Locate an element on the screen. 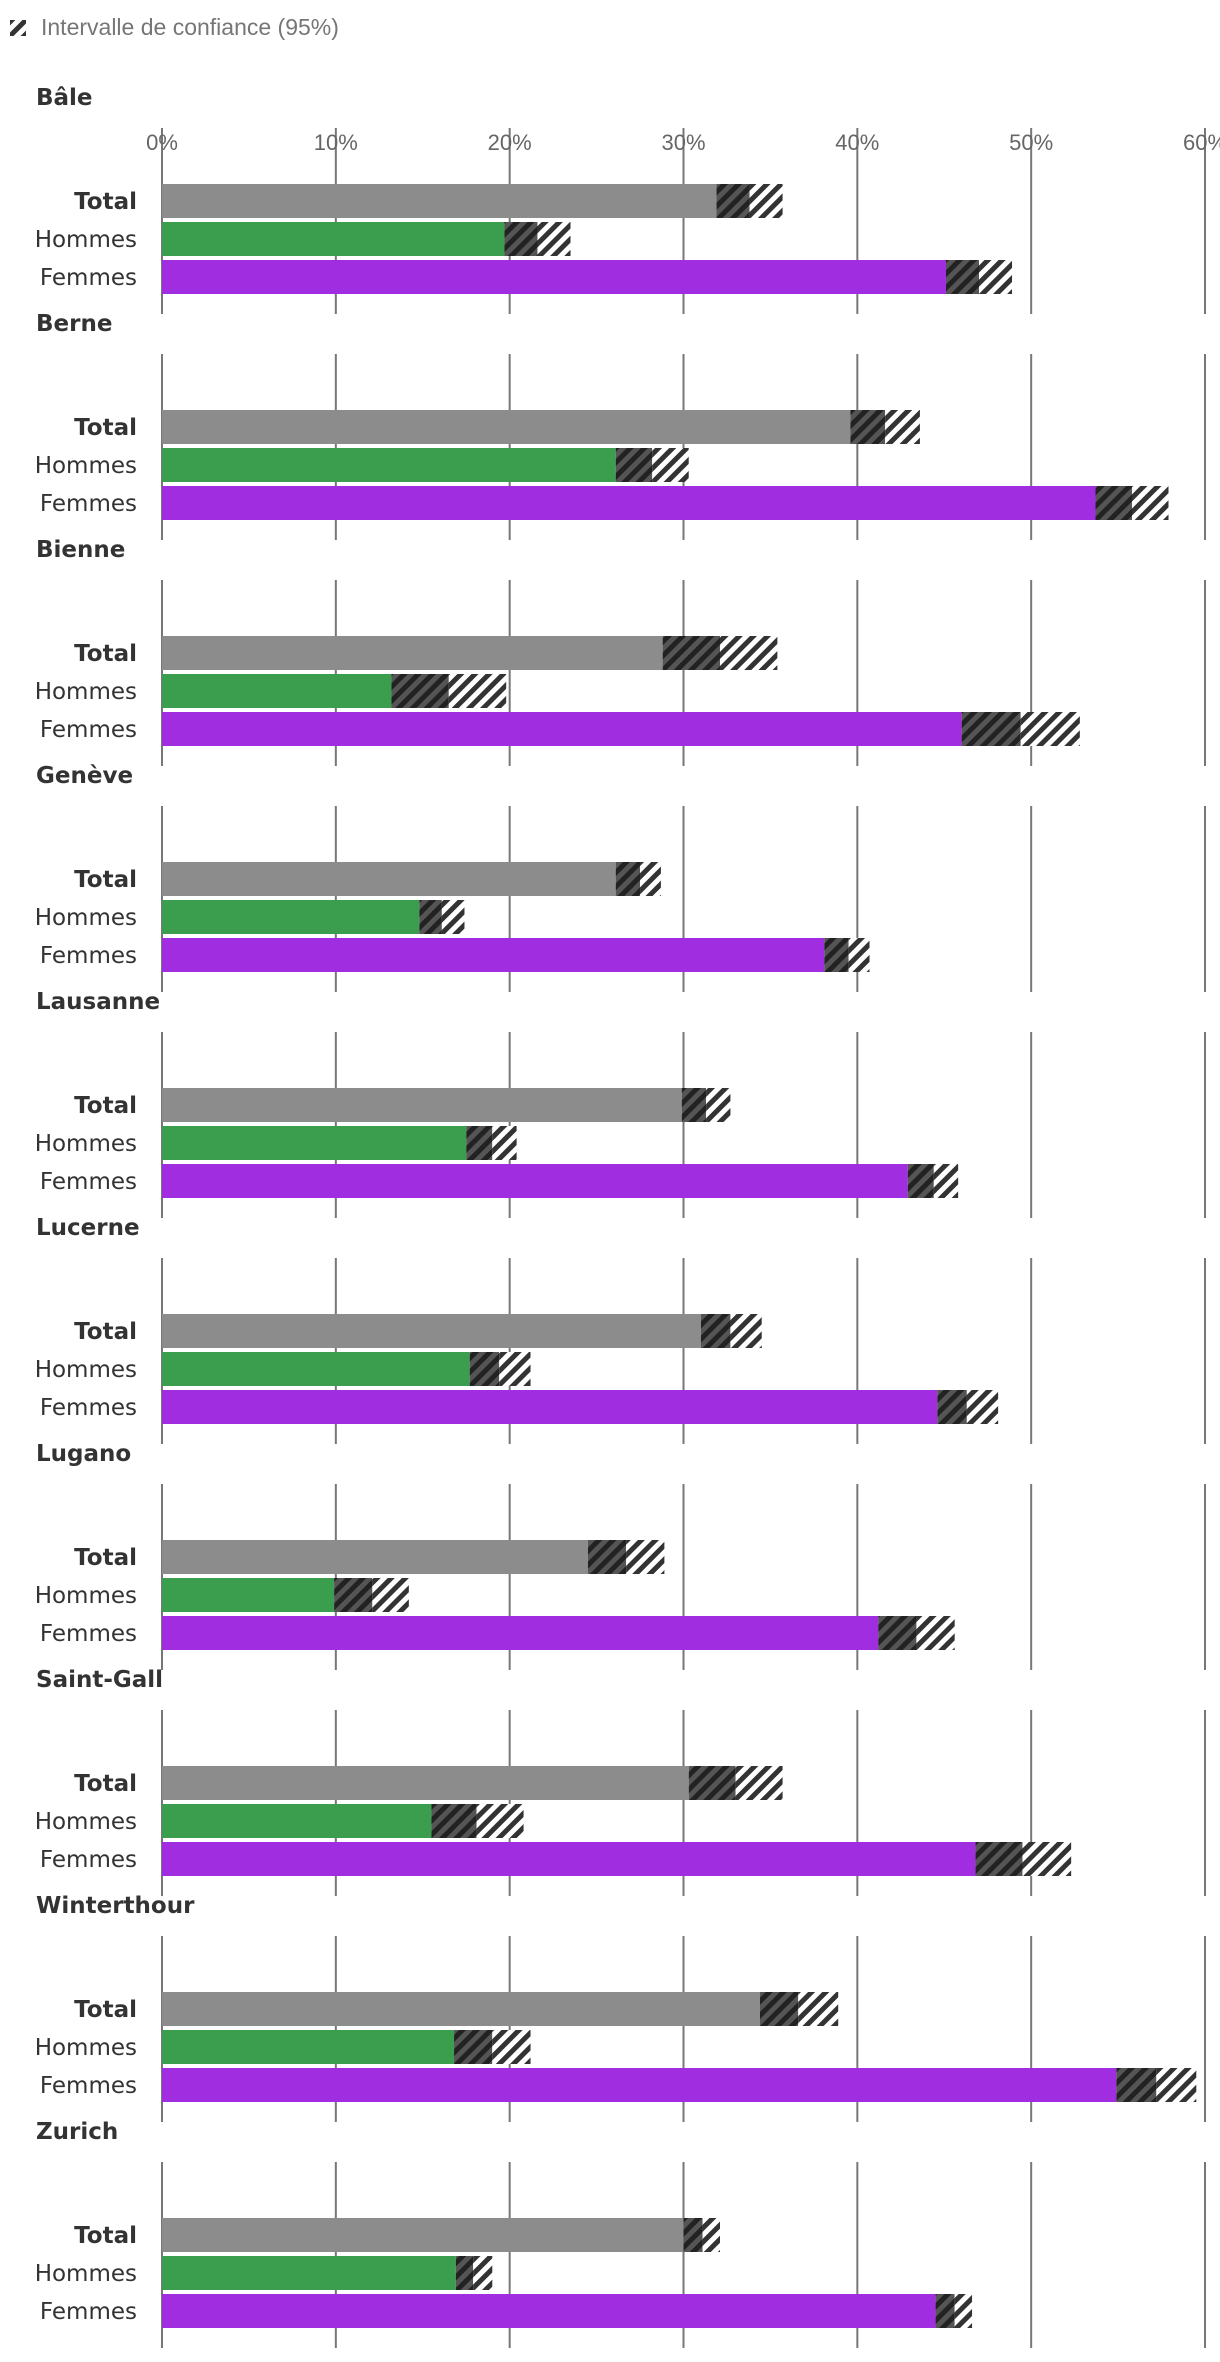 Image resolution: width=1220 pixels, height=2362 pixels. tick-label: 10% is located at coordinates (336, 142).